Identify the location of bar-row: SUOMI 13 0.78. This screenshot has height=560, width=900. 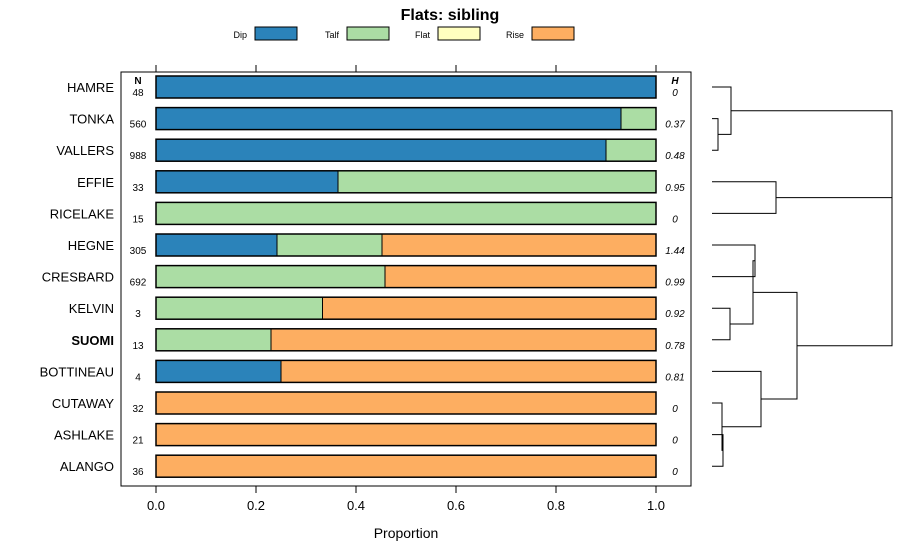
(378, 340).